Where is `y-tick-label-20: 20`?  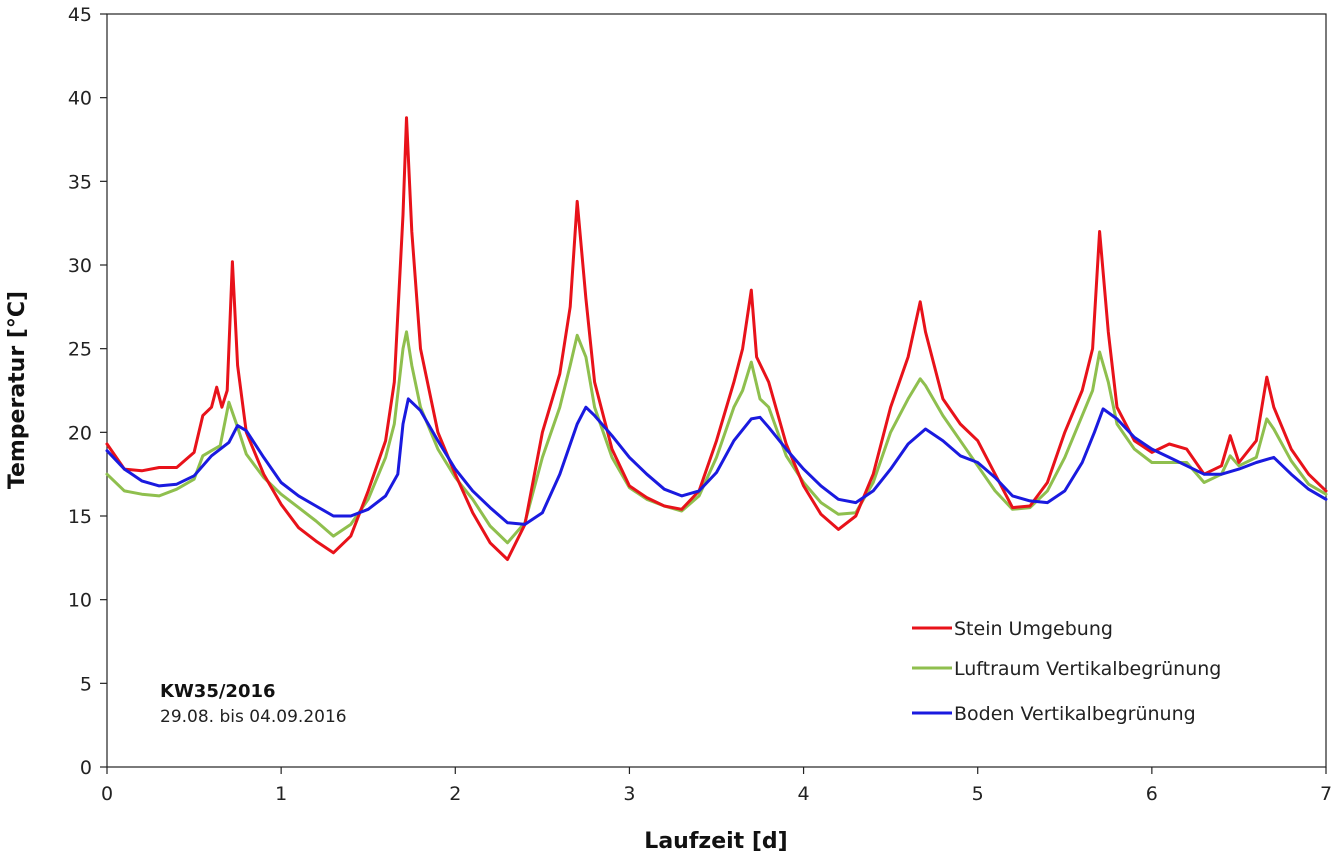 y-tick-label-20: 20 is located at coordinates (80, 433).